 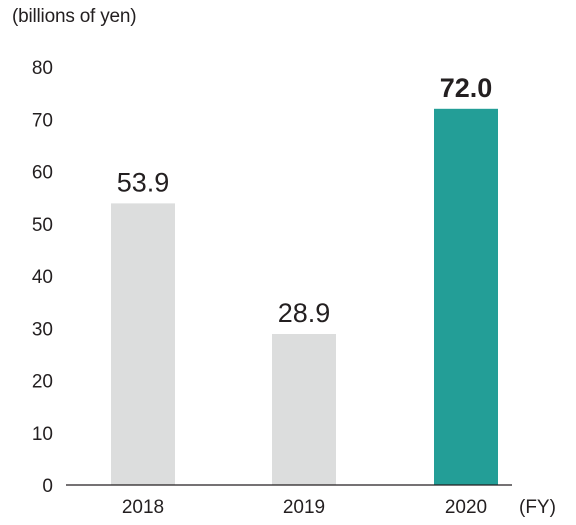 I want to click on x-tick-label: 2018, so click(x=143, y=507).